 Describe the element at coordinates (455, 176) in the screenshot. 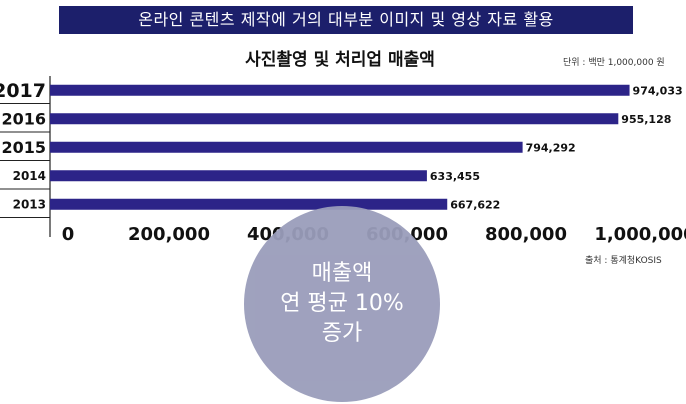

I see `value-label: 633,455` at that location.